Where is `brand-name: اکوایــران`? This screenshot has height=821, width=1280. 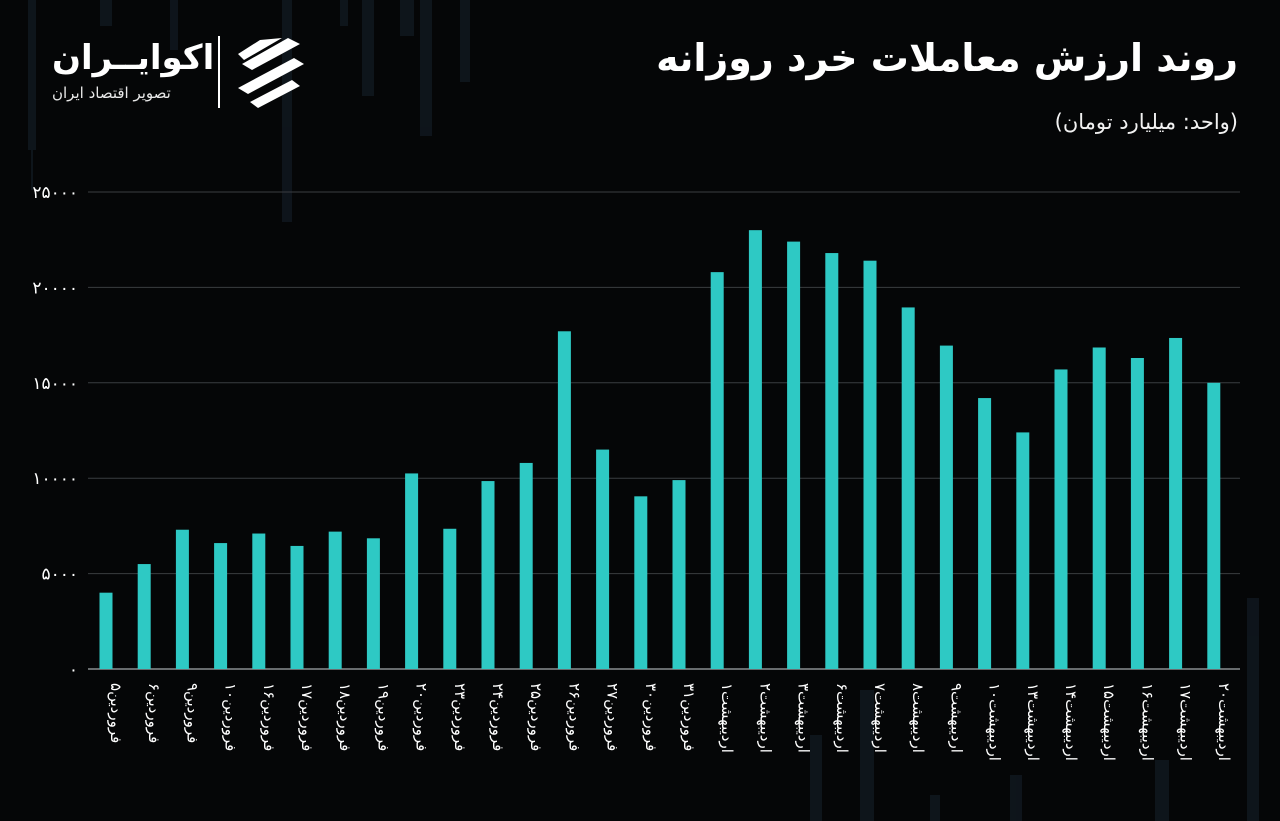
brand-name: اکوایــران is located at coordinates (133, 58).